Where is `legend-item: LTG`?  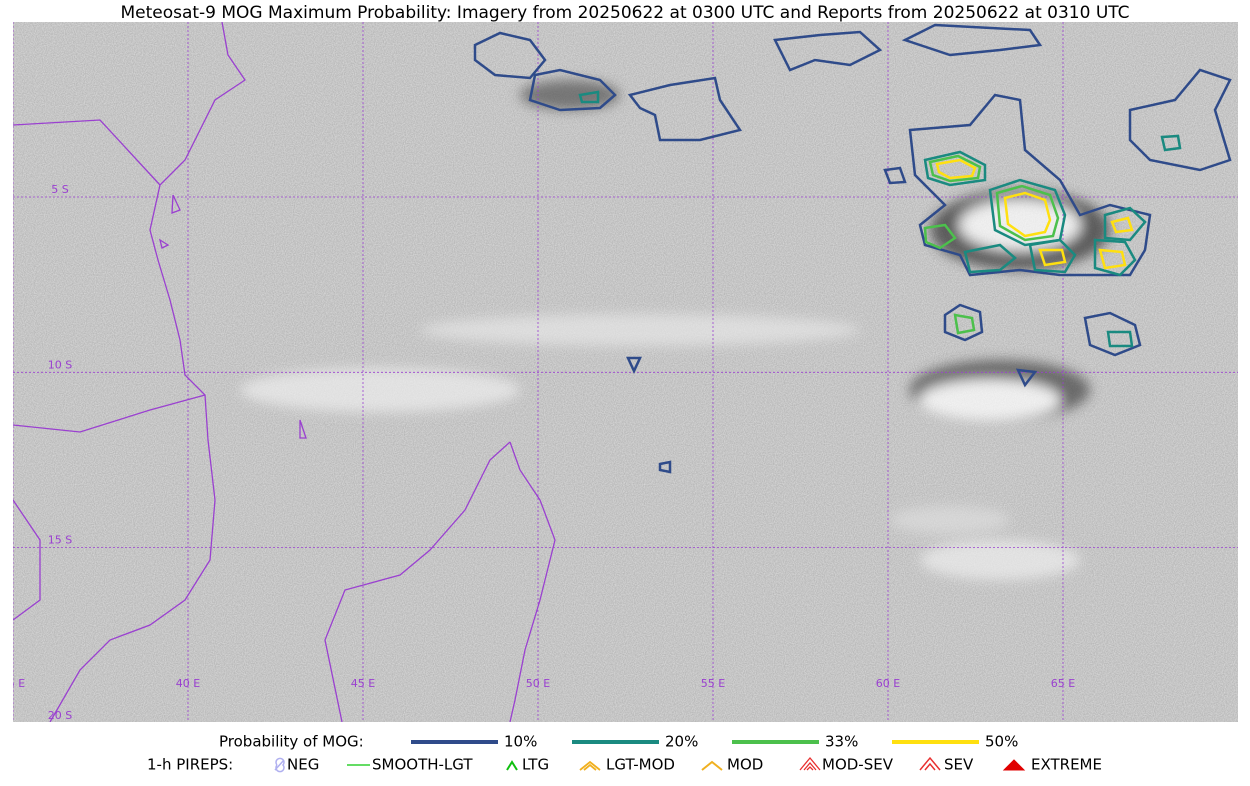 legend-item: LTG is located at coordinates (535, 765).